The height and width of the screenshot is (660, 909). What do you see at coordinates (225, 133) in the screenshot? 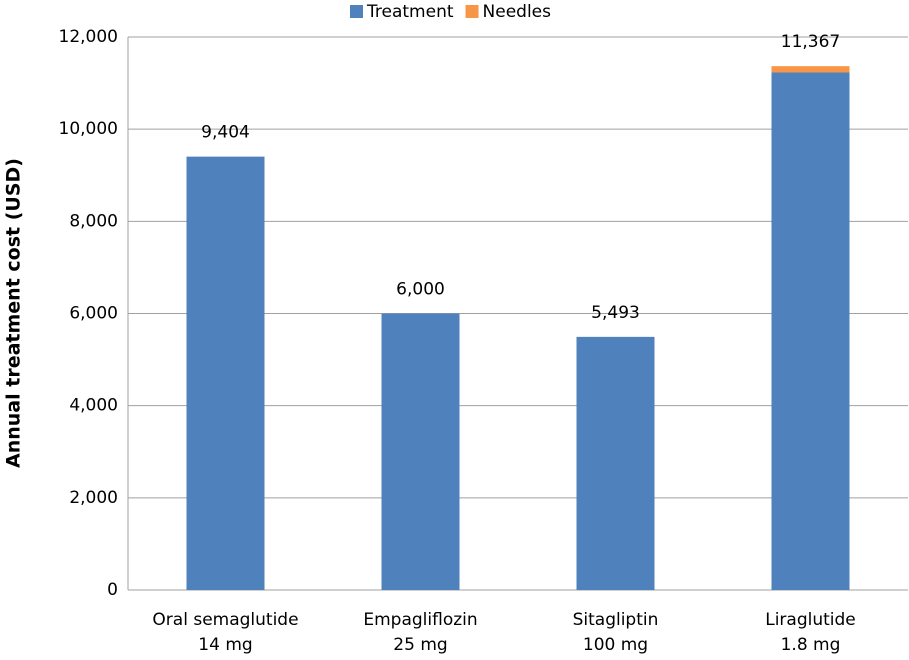
I see `total-label: 9,404` at bounding box center [225, 133].